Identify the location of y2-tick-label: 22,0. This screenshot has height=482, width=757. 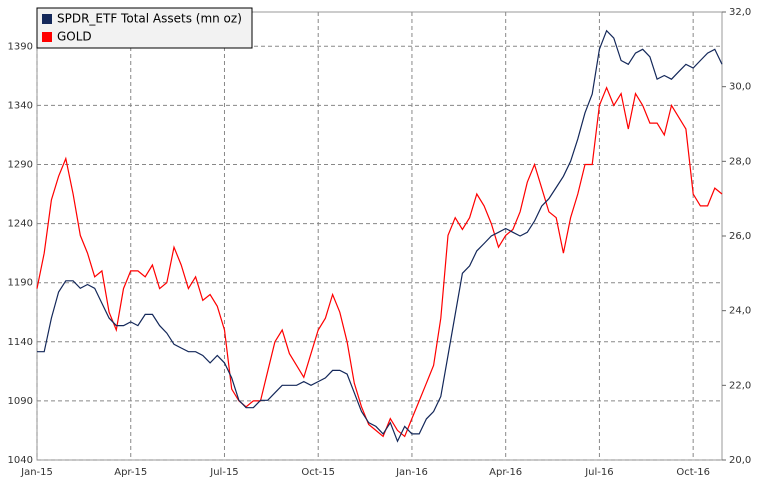
(740, 385).